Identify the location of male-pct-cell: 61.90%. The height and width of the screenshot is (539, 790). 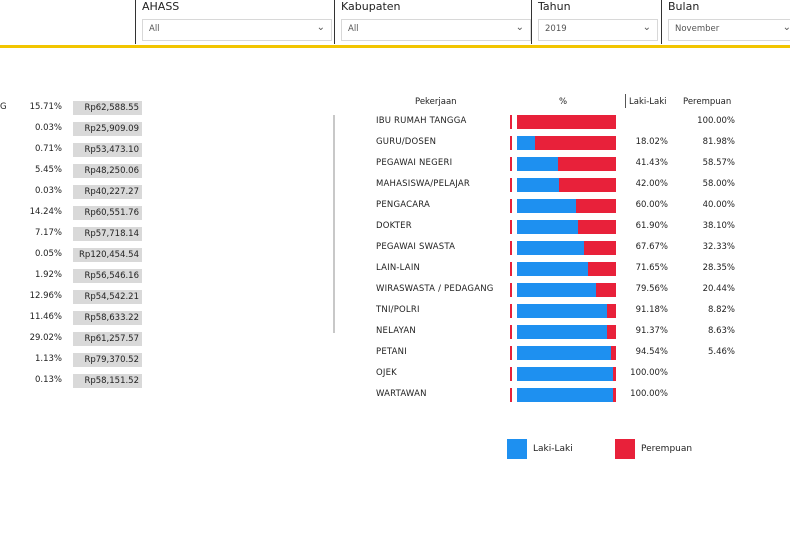
(651, 226).